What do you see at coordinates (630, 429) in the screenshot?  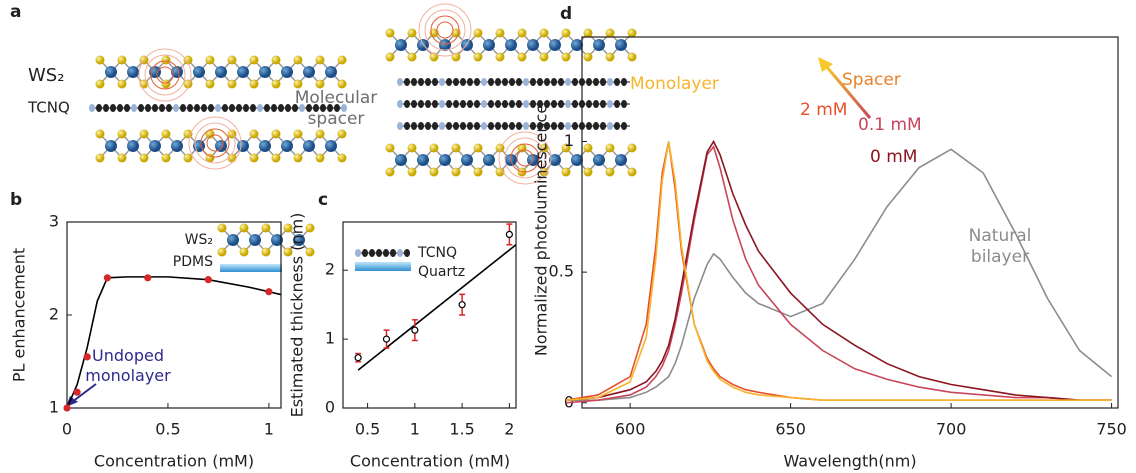 I see `x-tick-label: 600` at bounding box center [630, 429].